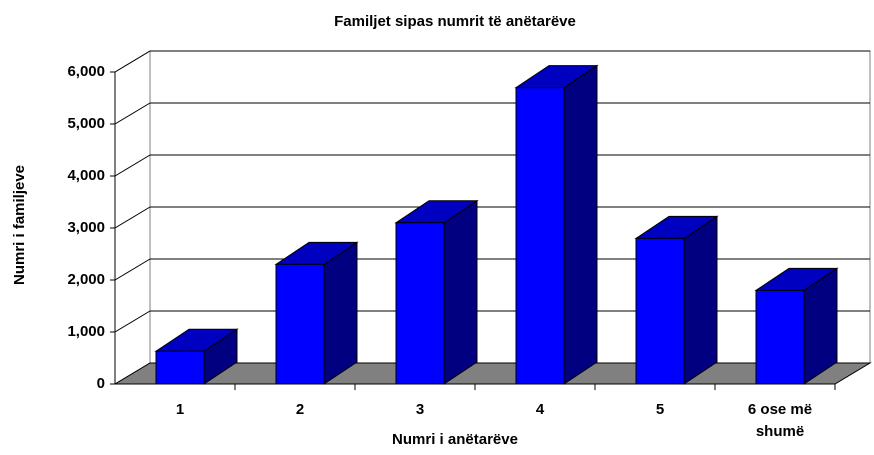  Describe the element at coordinates (86, 279) in the screenshot. I see `y-tick-label: 2,000` at that location.